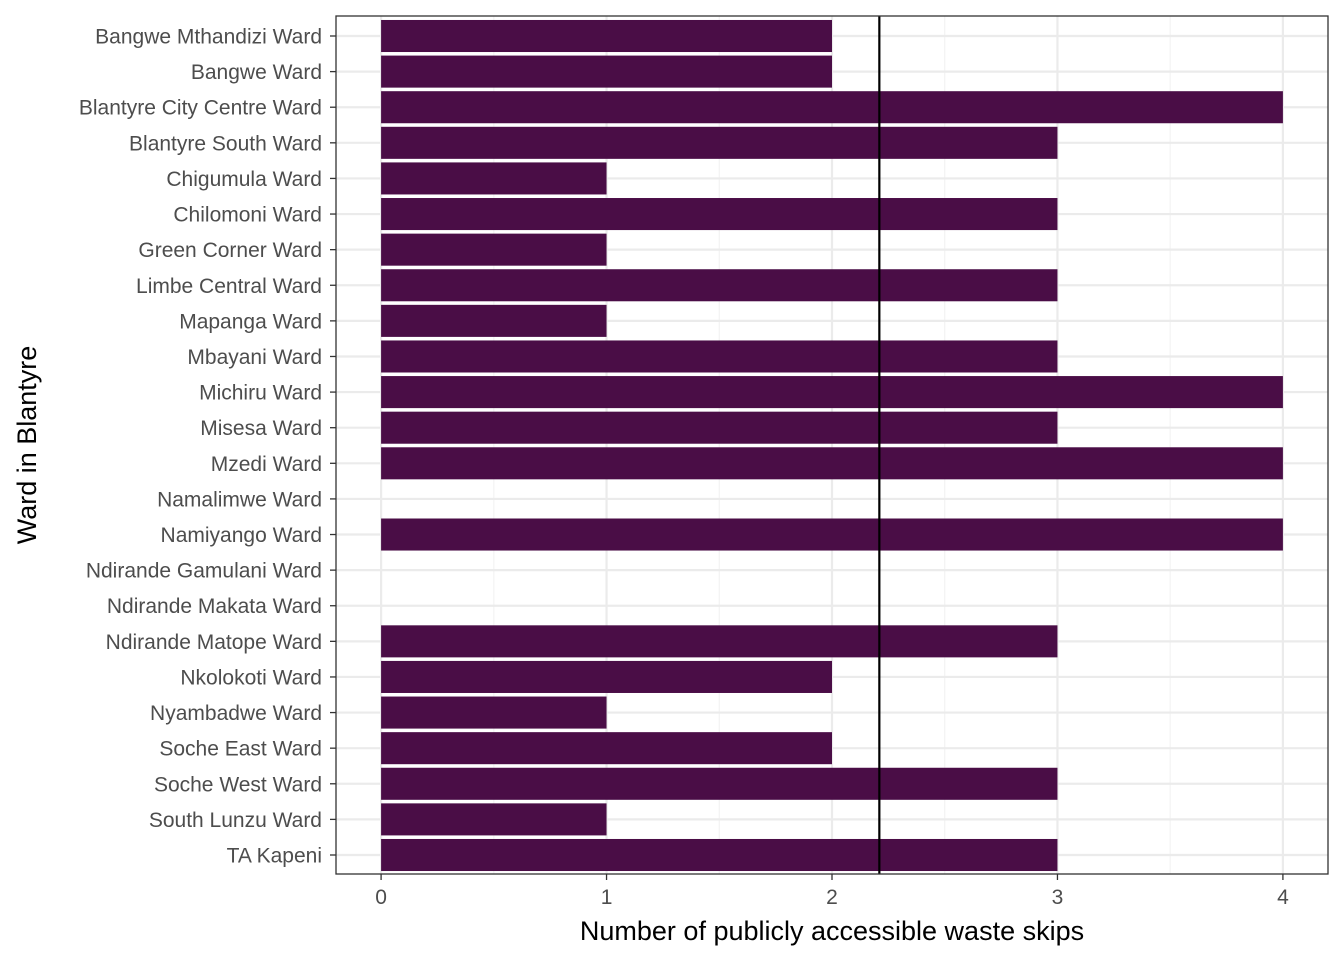 Image resolution: width=1344 pixels, height=960 pixels. Describe the element at coordinates (274, 856) in the screenshot. I see `y-tick-label: TA Kapeni` at that location.